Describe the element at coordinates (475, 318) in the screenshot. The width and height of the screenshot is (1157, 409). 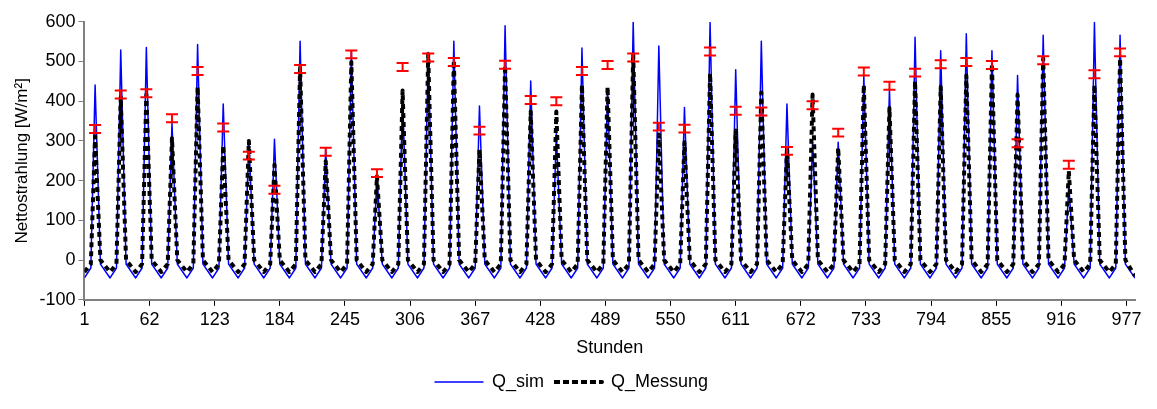
I see `x-tick-label: 367` at that location.